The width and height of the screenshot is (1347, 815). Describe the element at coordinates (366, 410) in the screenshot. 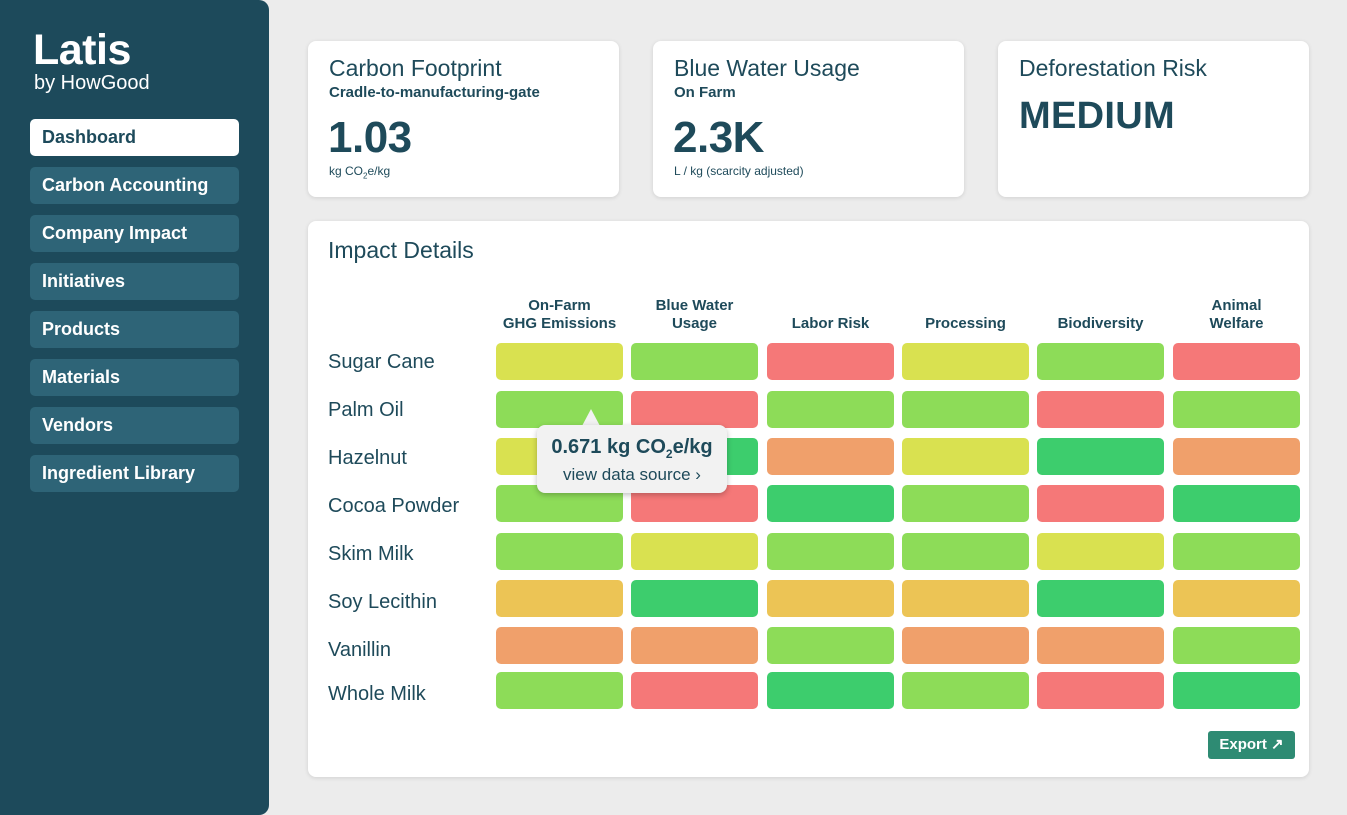

I see `row-label: Palm Oil` at that location.